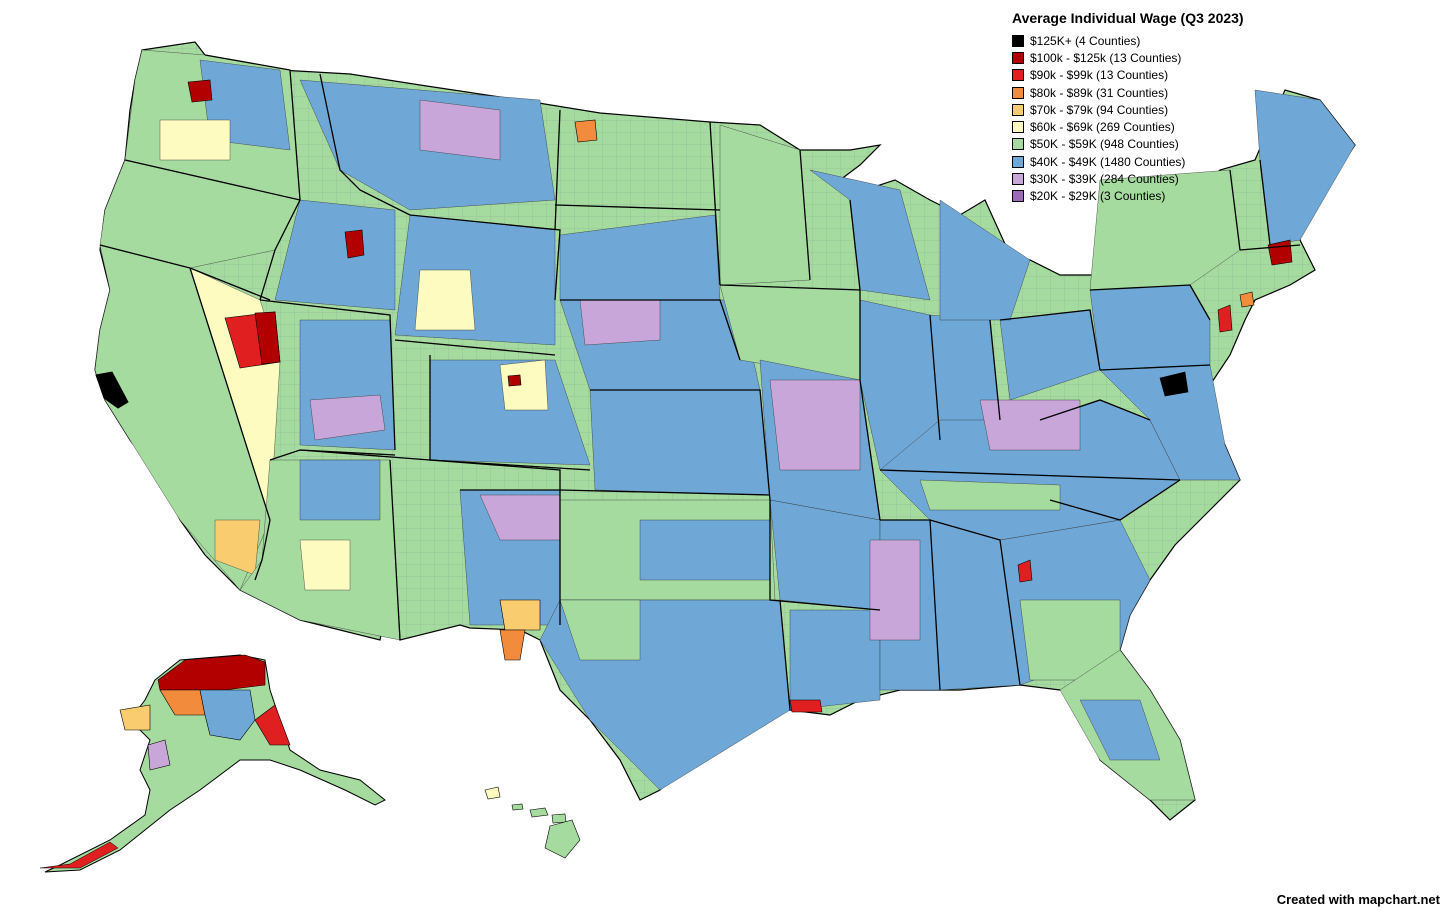  I want to click on legend-item: $30K - $39K (284 Counties), so click(1142, 178).